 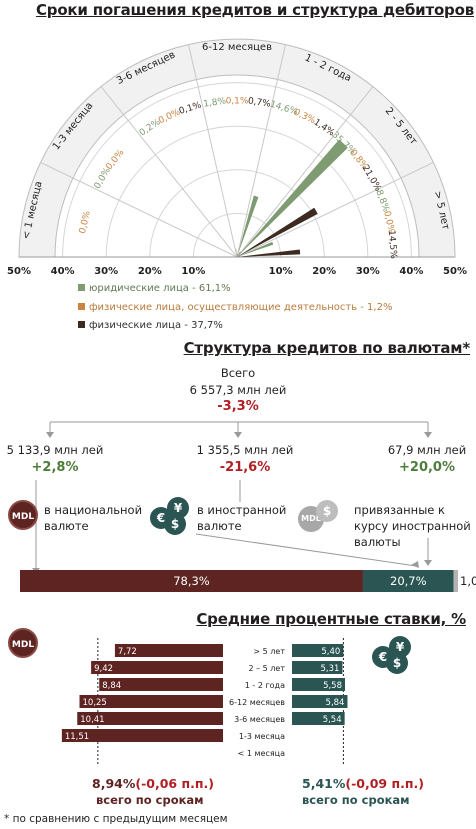 What do you see at coordinates (114, 783) in the screenshot?
I see `mdl-total-rate-value: 8,94%` at bounding box center [114, 783].